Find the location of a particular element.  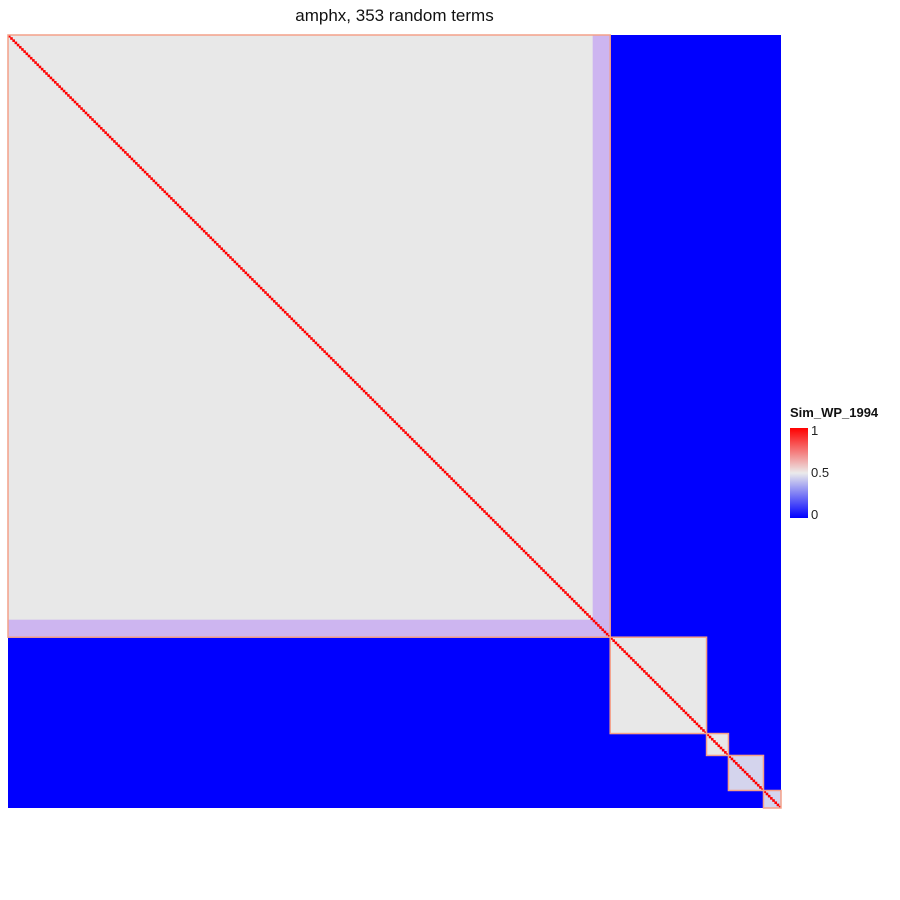

legend-tick-label: 1 is located at coordinates (815, 430).